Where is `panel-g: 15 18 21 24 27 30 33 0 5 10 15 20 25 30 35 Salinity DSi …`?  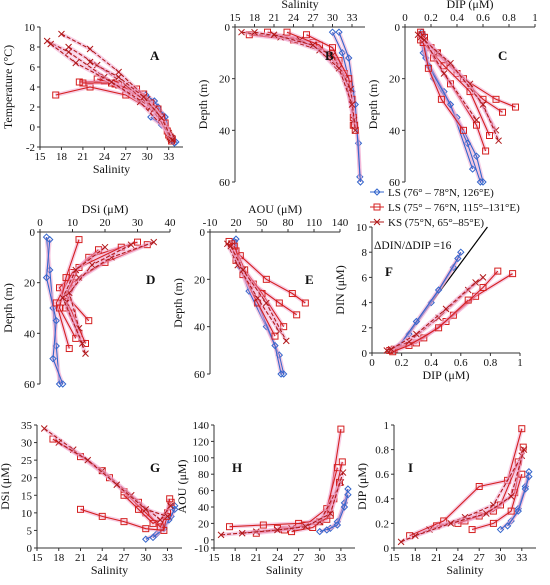
panel-g: 15 18 21 24 27 30 33 0 5 10 15 20 25 30 35 Salinity DSi … is located at coordinates (91, 498).